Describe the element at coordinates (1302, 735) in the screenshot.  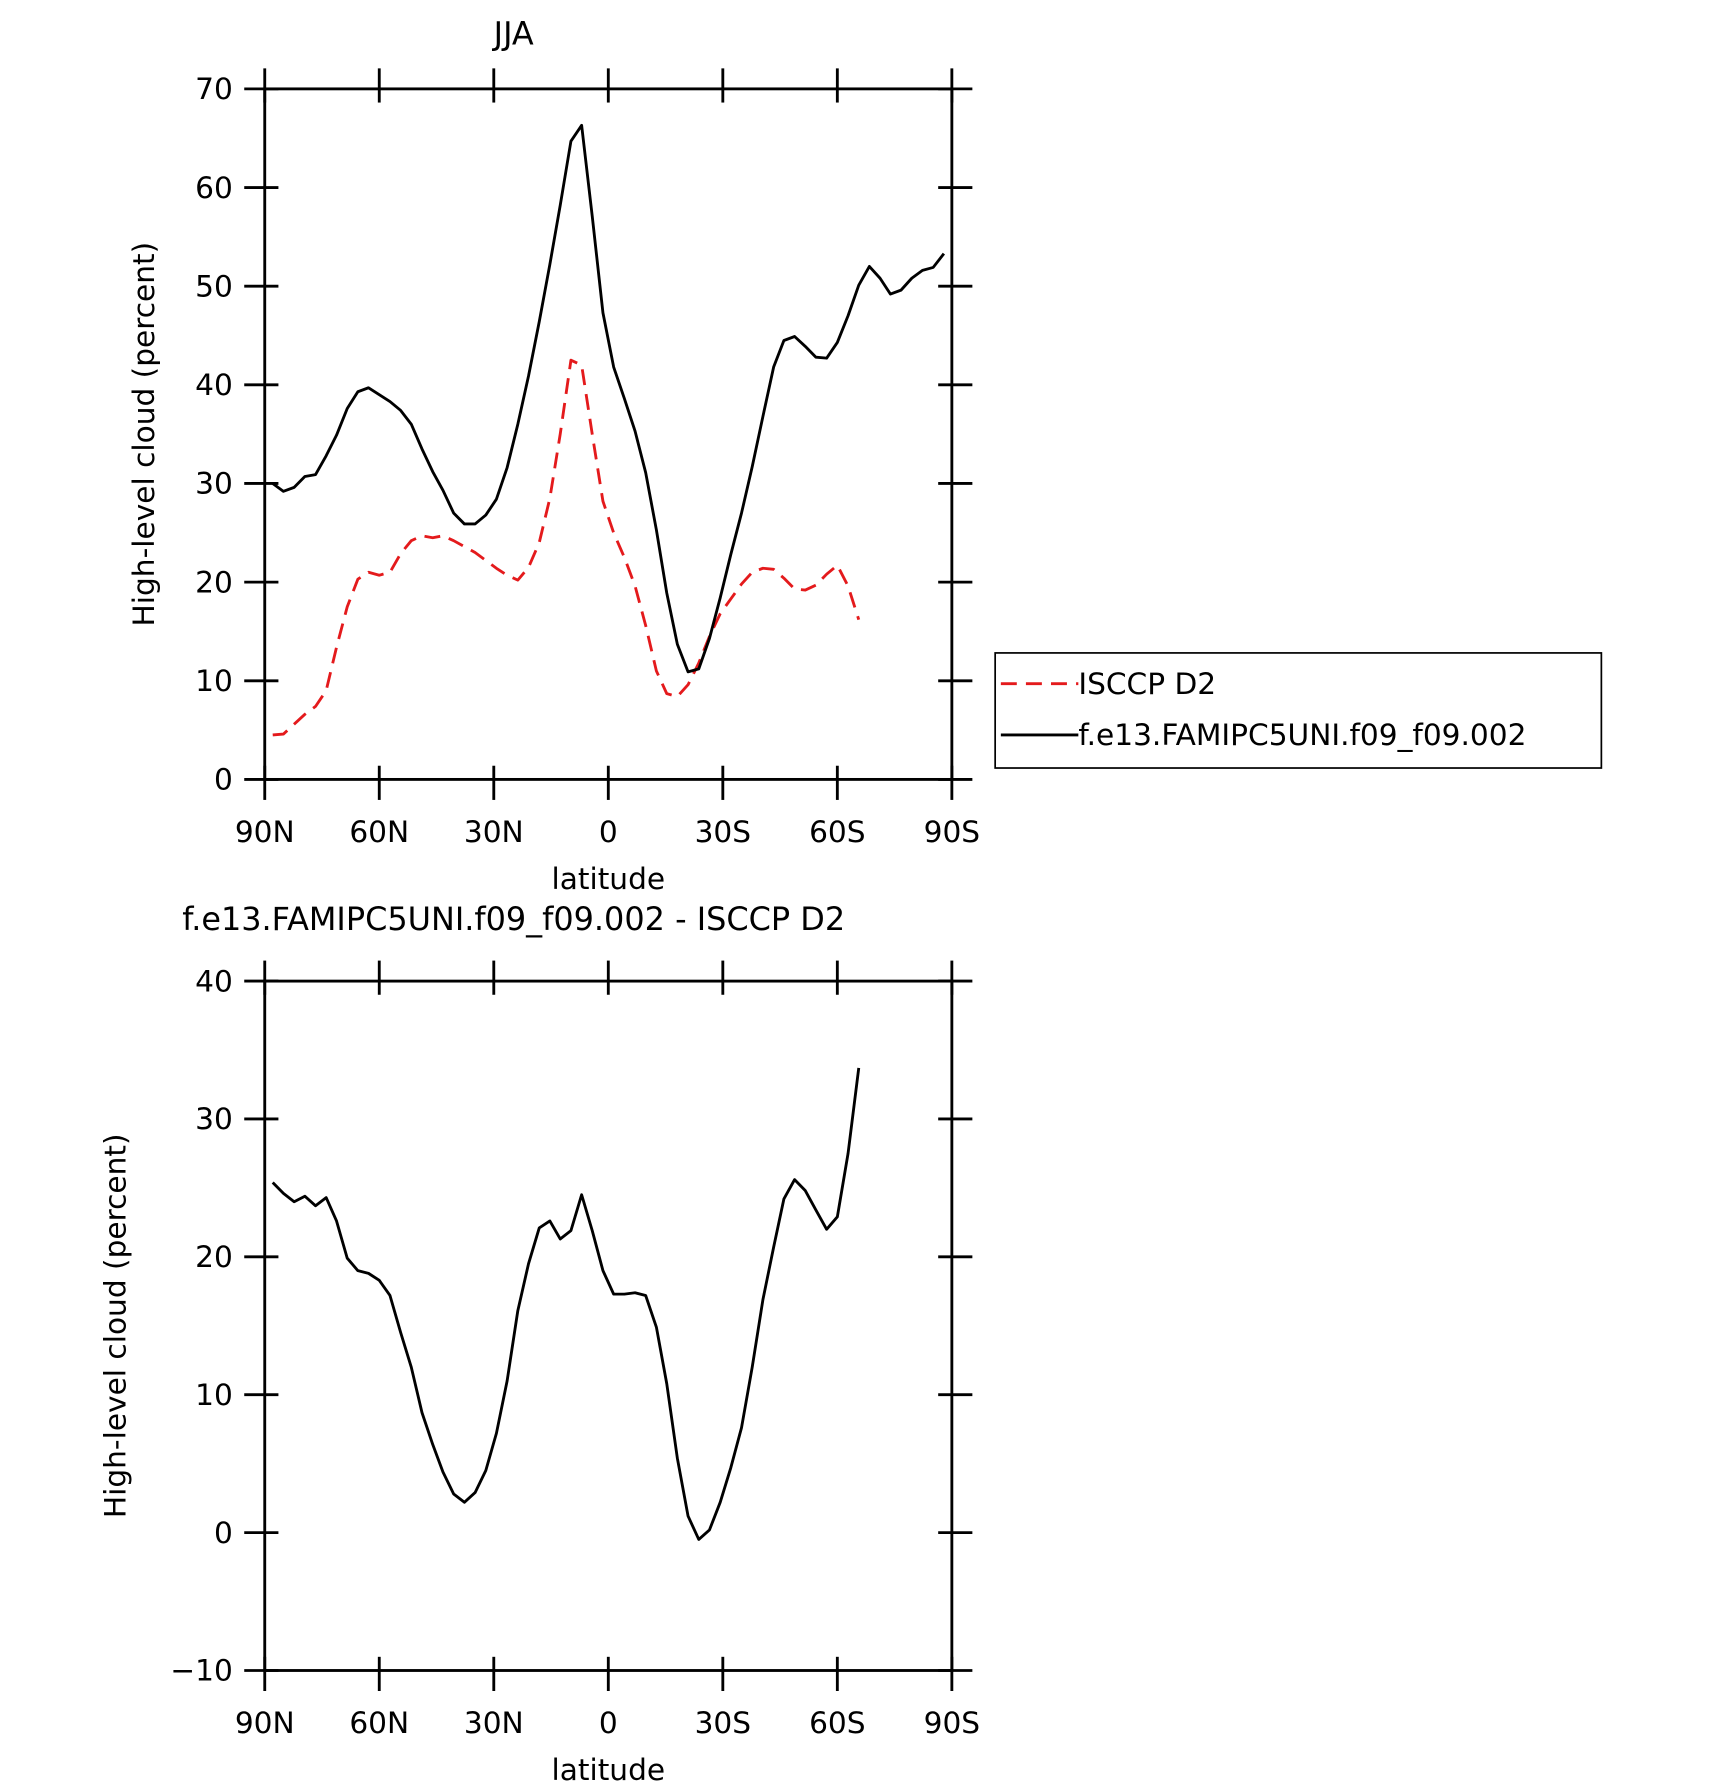
I see `legend-label: f.e13.FAMIPC5UNI.f09_f09.002` at that location.